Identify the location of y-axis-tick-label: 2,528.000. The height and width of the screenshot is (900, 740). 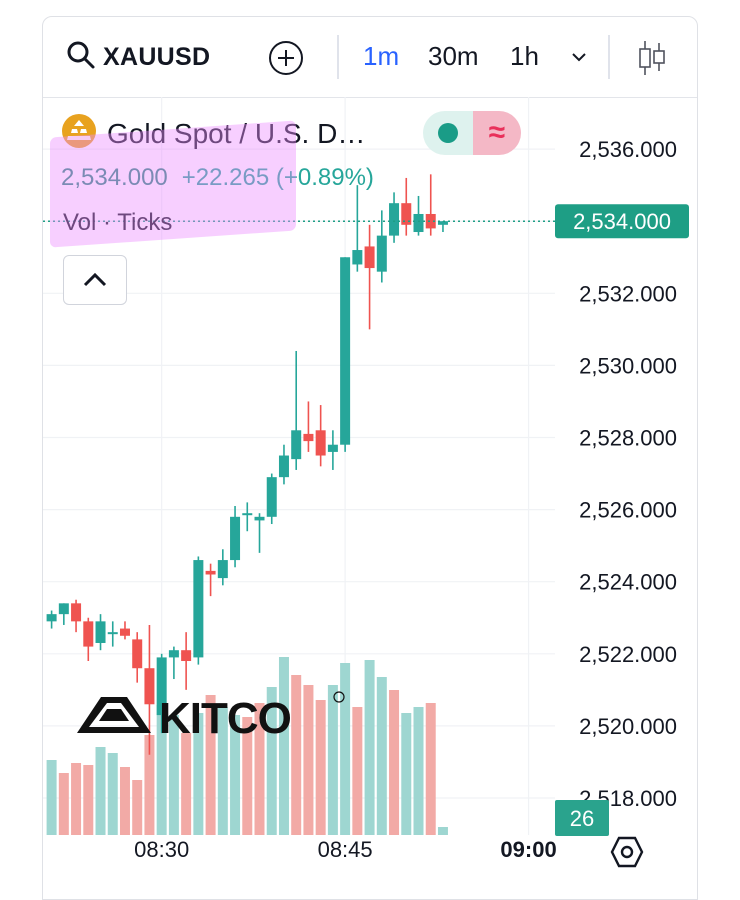
(628, 438).